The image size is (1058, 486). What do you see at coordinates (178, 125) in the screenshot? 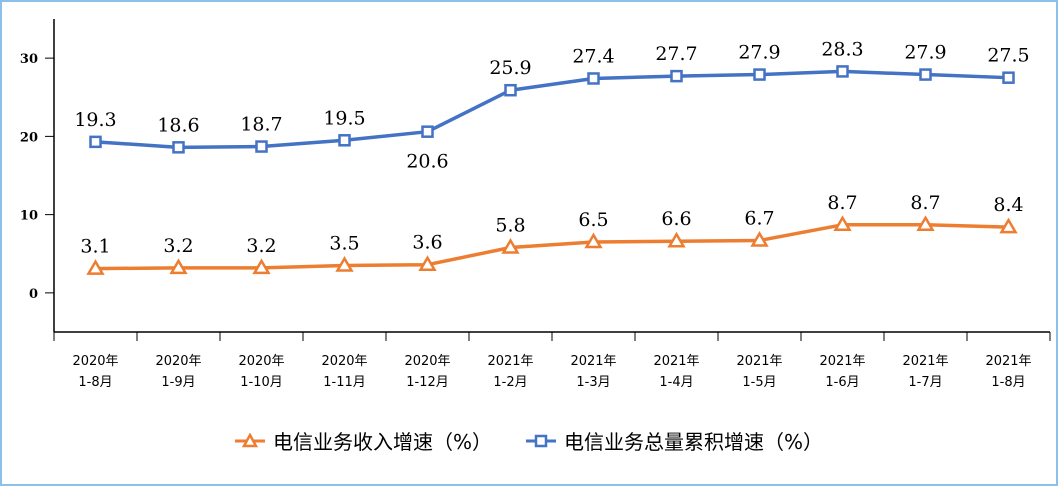
I see `data-label: 18.6` at bounding box center [178, 125].